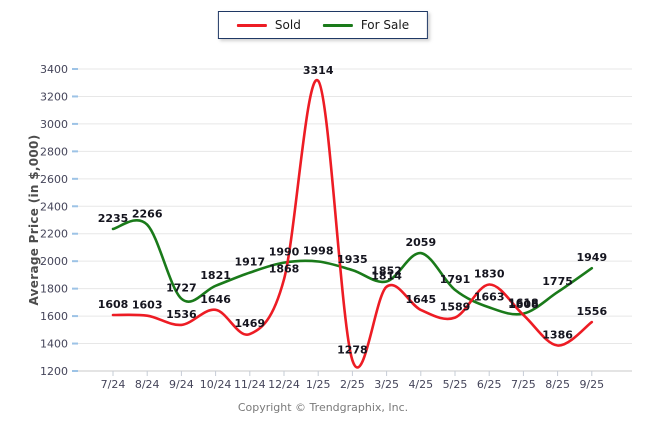 This screenshot has height=434, width=646. Describe the element at coordinates (216, 384) in the screenshot. I see `x-tick-label: 10/24` at that location.